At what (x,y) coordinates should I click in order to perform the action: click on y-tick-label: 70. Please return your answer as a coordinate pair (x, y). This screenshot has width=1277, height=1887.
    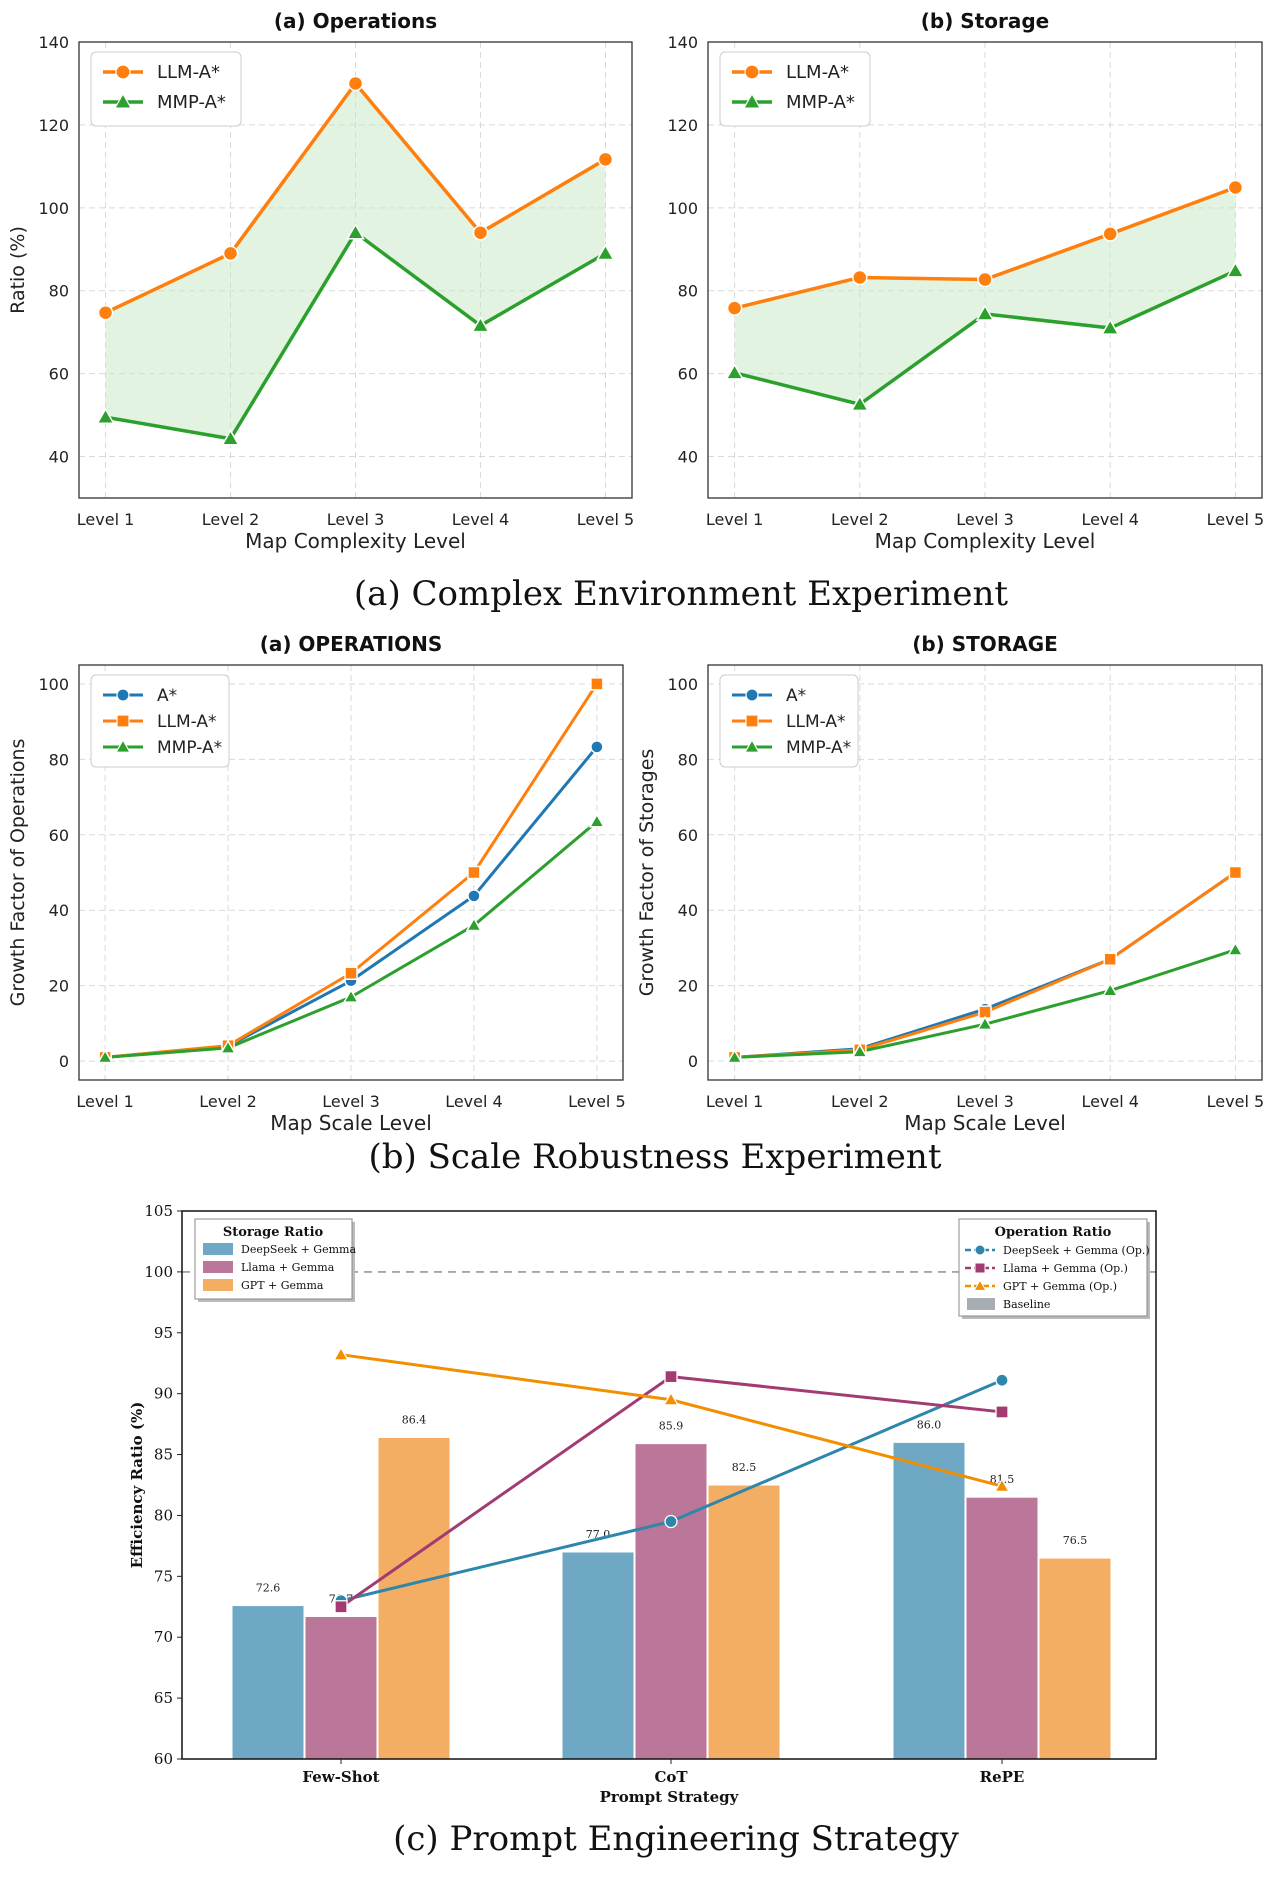
    Looking at the image, I should click on (163, 1637).